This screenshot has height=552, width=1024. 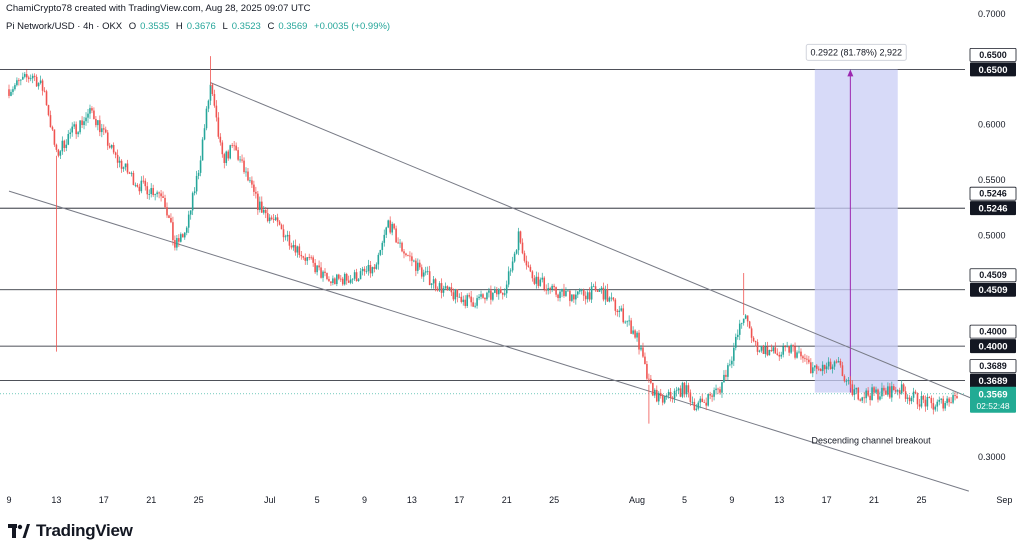 I want to click on y-tick-label: 0.5500, so click(x=992, y=180).